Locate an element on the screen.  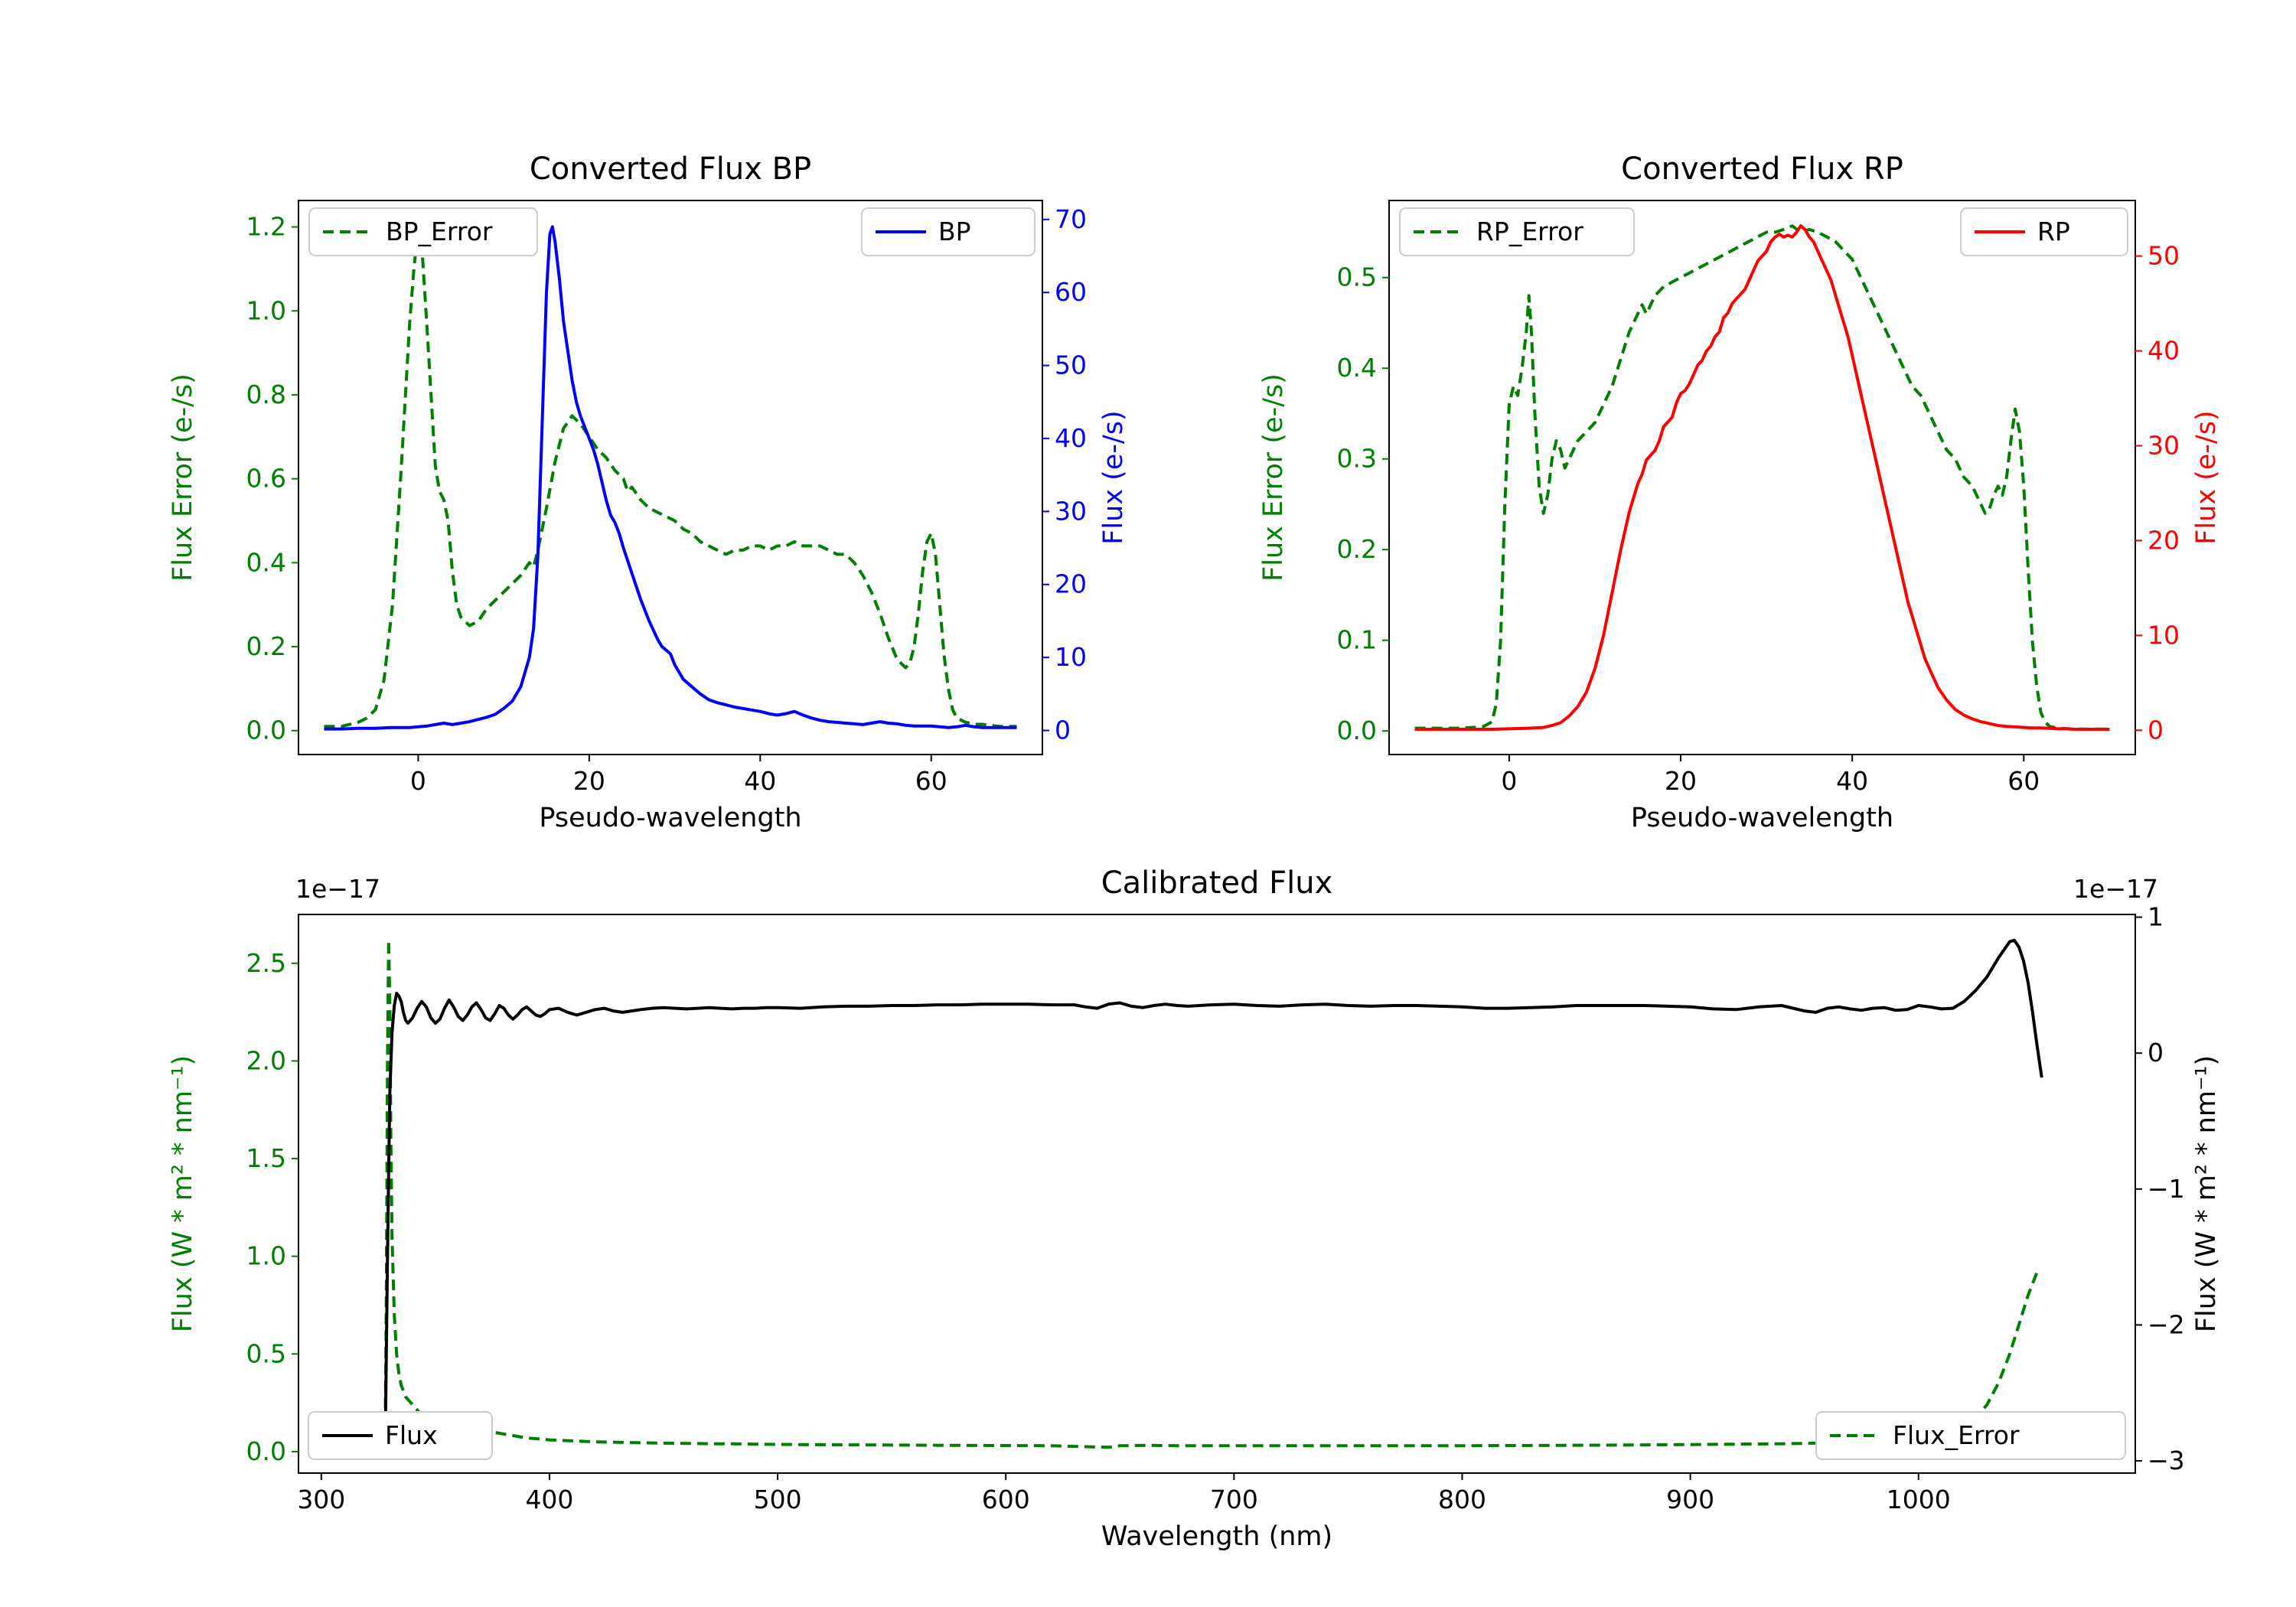
left-y-axis-ticks: 0.0 0.2 0.4 0.6 0.8 1.0 1.2 is located at coordinates (272, 479).